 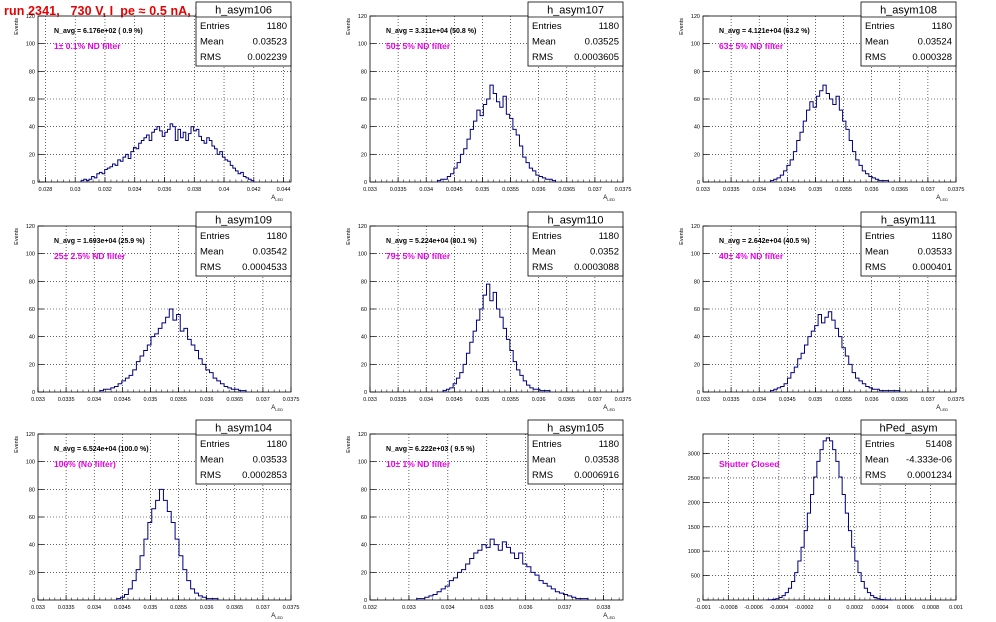 I want to click on stats-title: h_asym106, so click(x=243, y=11).